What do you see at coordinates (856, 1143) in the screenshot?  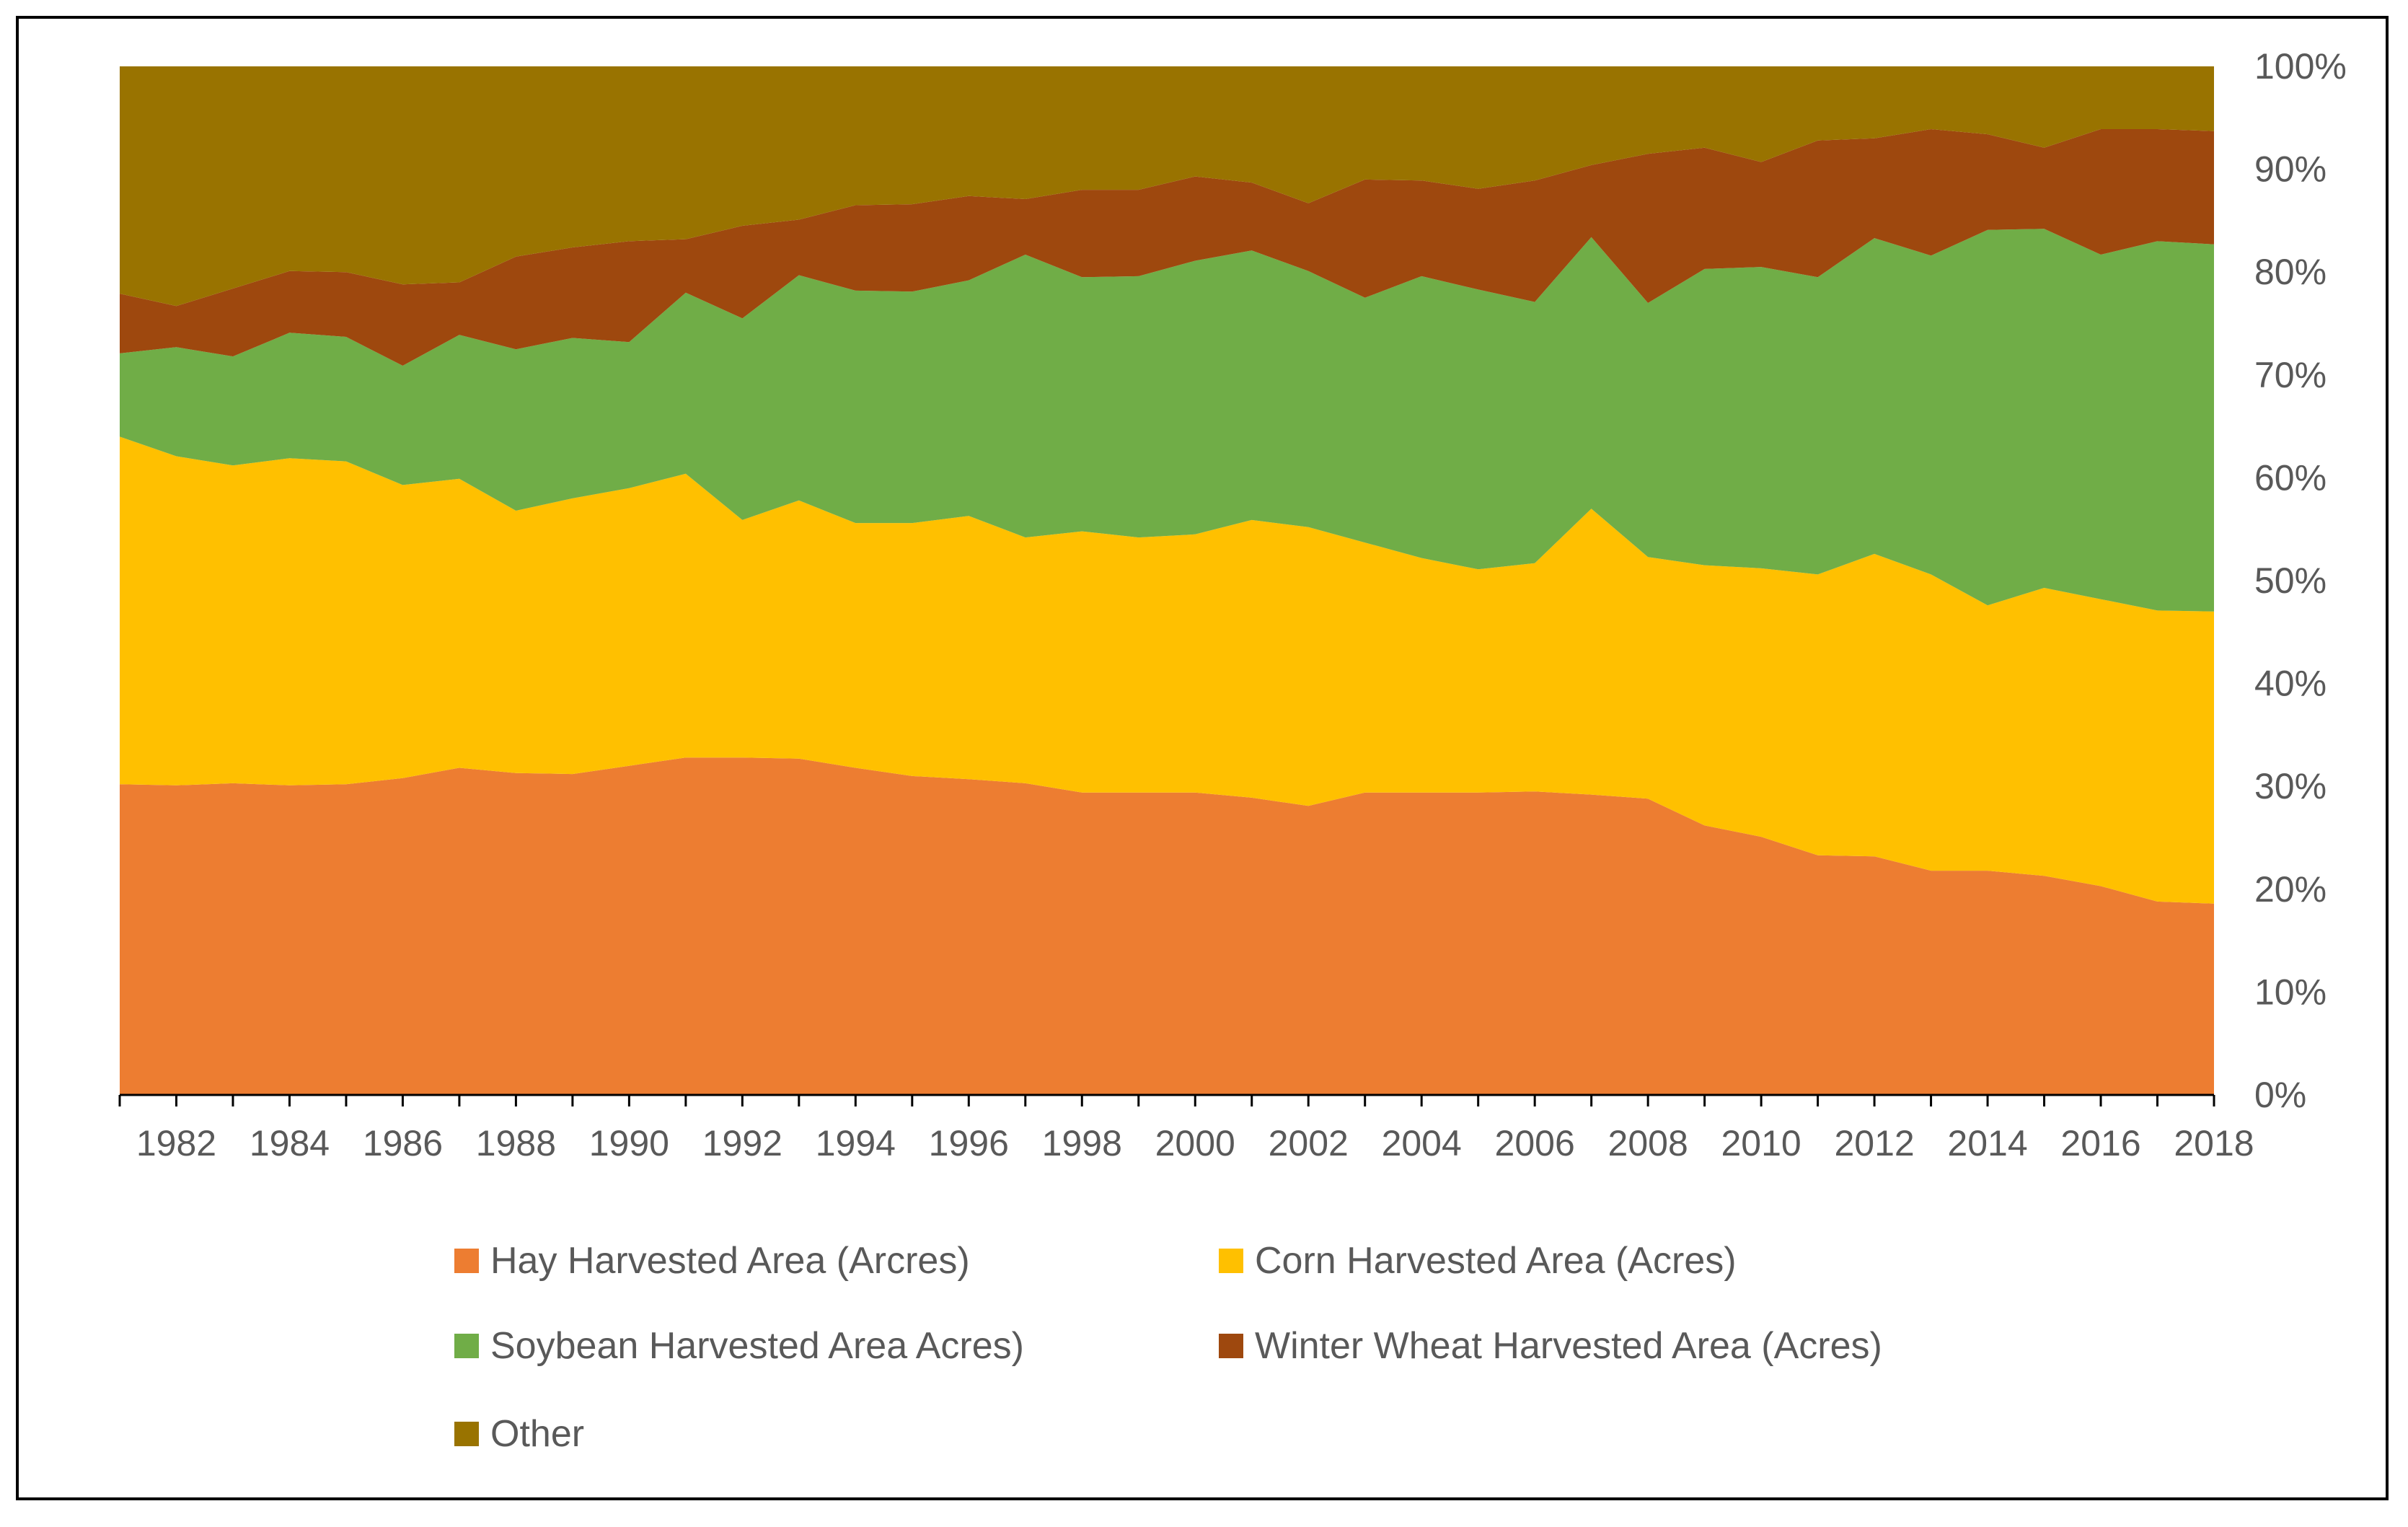 I see `x-tick-label: 1994` at bounding box center [856, 1143].